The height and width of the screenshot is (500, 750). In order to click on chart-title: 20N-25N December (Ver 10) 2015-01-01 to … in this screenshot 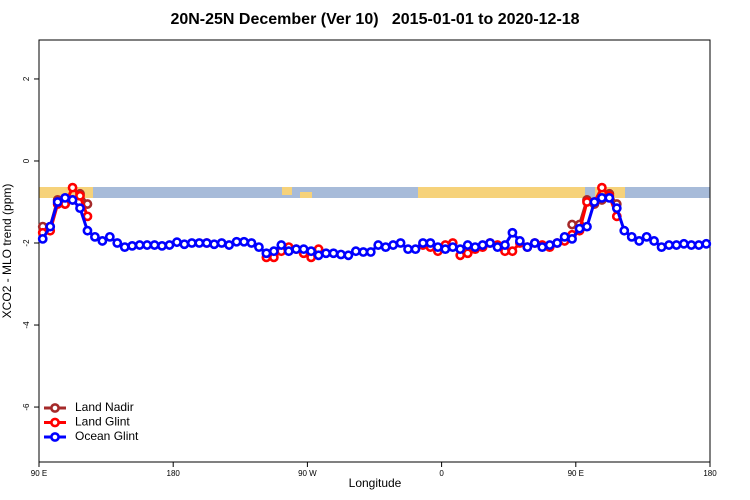, I will do `click(374, 19)`.